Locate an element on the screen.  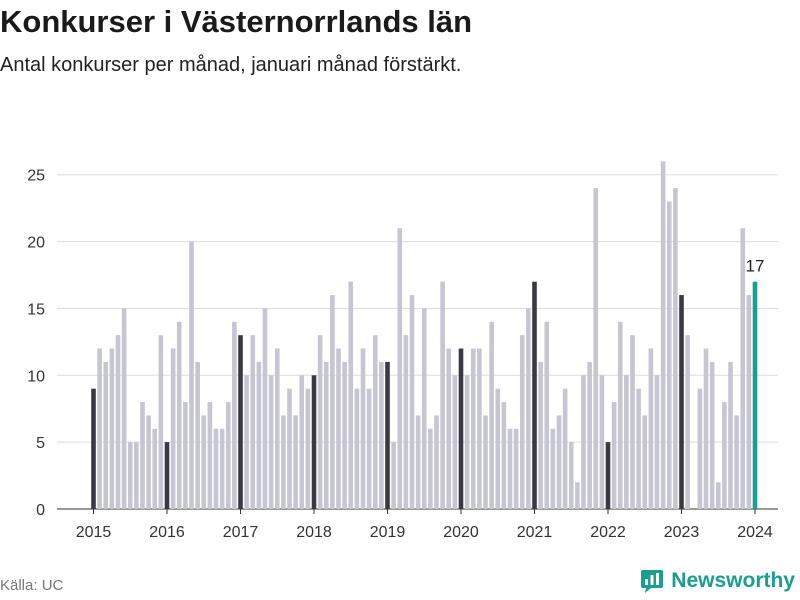
x-tick-label: 2018 is located at coordinates (314, 532).